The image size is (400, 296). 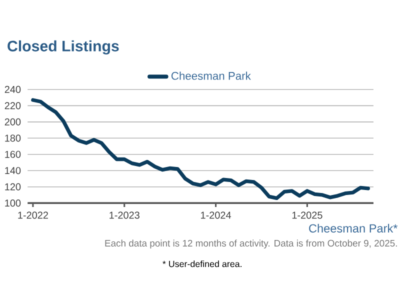 I want to click on y-tick-label: 200, so click(x=12, y=122).